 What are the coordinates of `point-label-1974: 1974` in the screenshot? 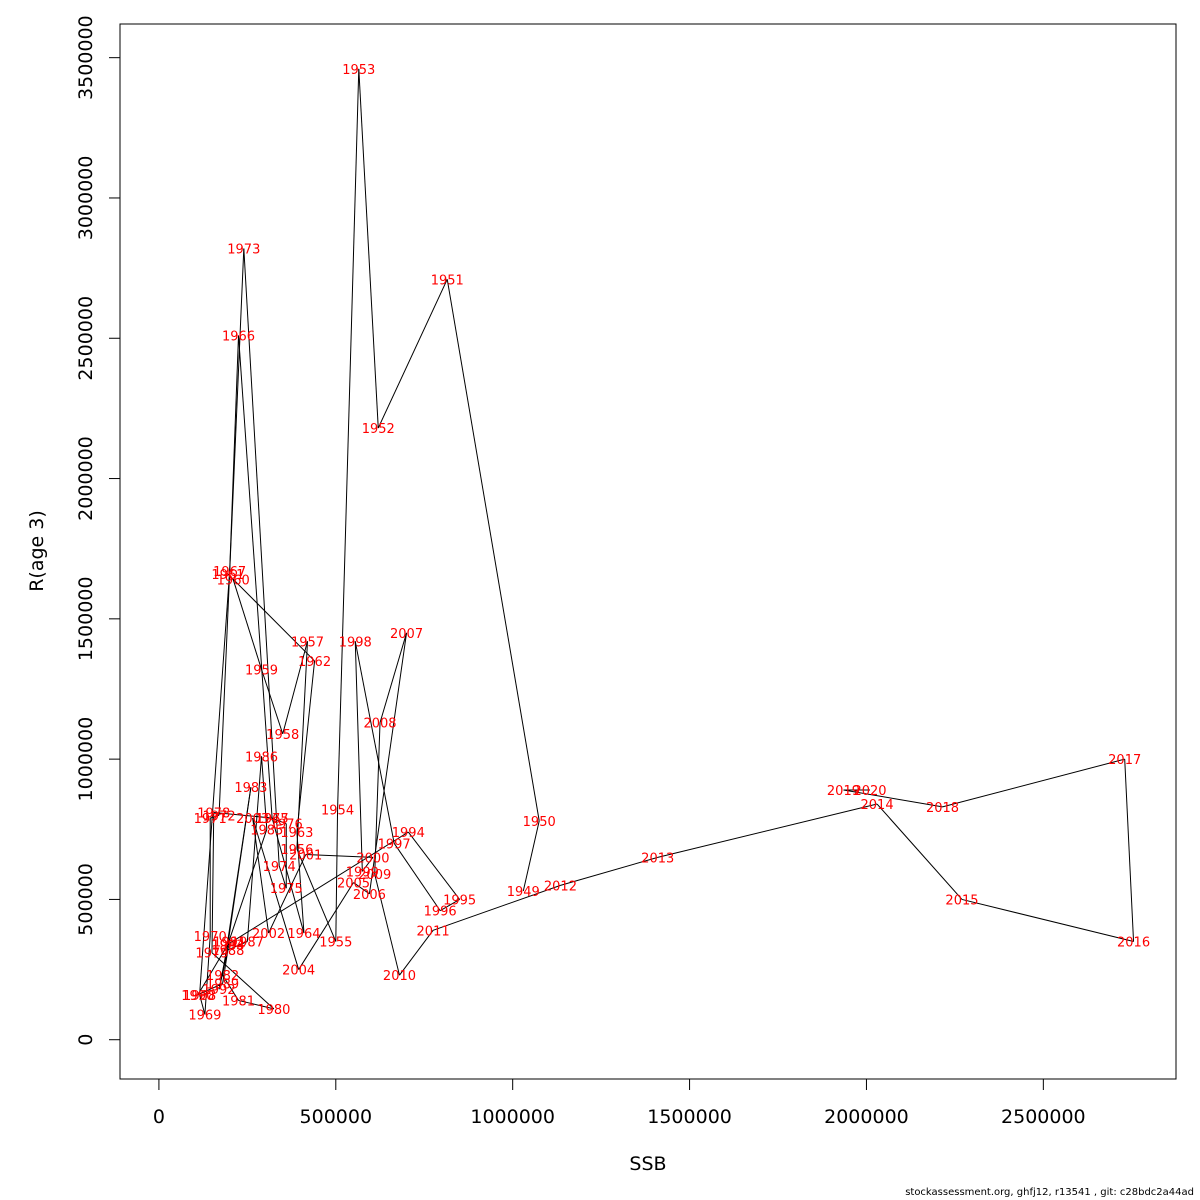 It's located at (279, 867).